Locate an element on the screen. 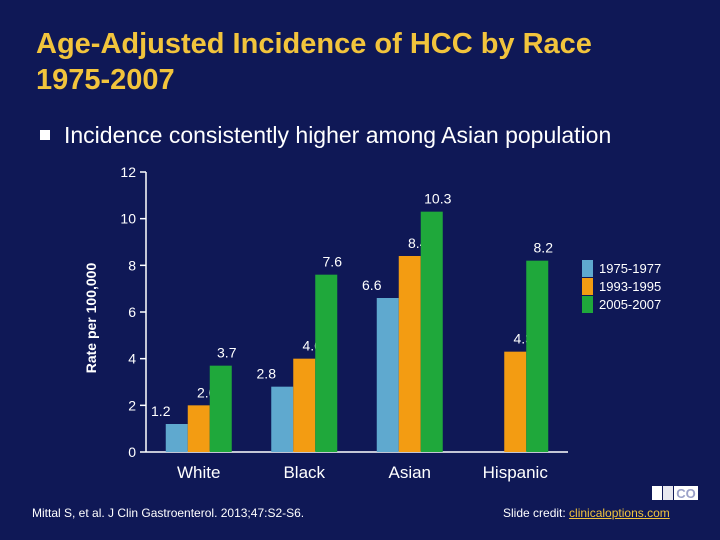 Image resolution: width=720 pixels, height=540 pixels. y-tick-label: 10 is located at coordinates (128, 219).